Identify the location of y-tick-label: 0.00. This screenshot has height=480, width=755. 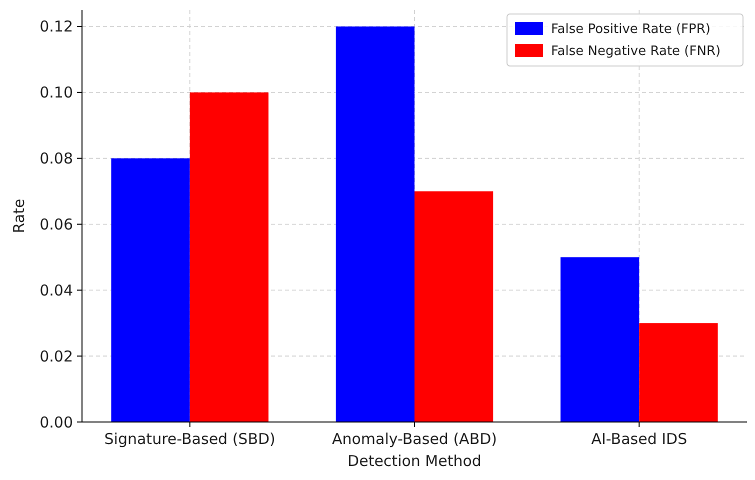
(56, 422).